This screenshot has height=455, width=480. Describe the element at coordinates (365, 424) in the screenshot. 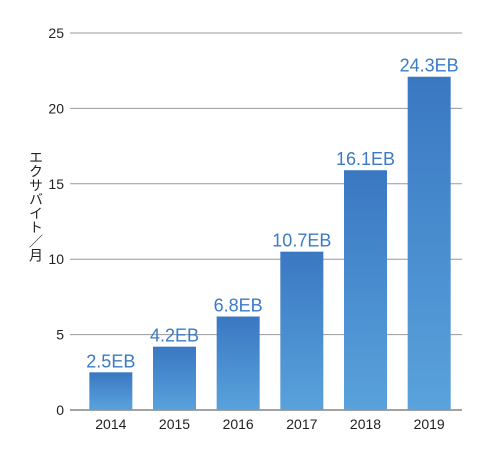

I see `x-tick-label-2018: 2018` at that location.